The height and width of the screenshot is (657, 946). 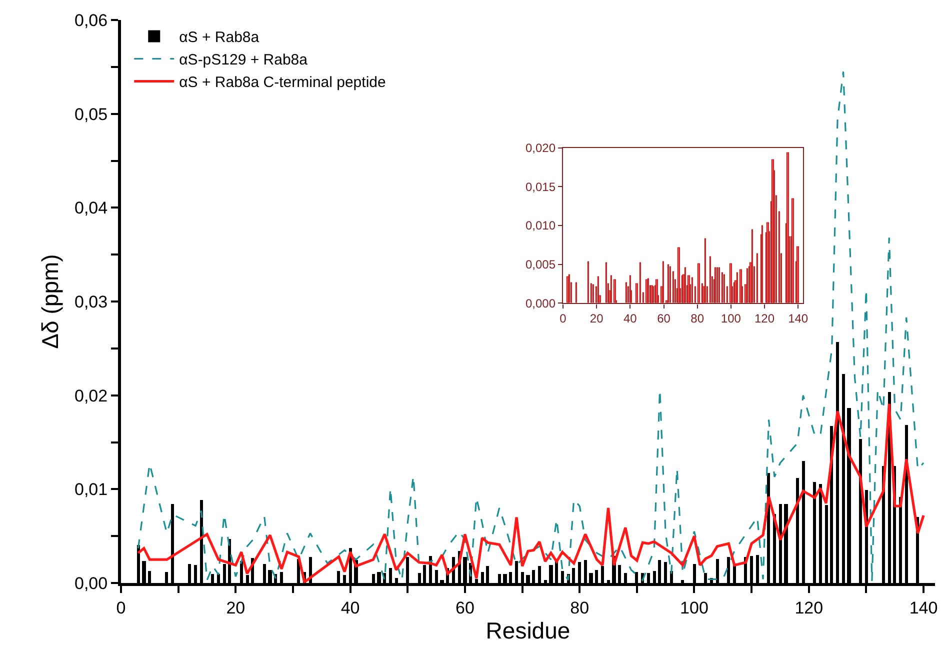 I want to click on legend-label: αS + Rab8a C-terminal peptide, so click(x=282, y=83).